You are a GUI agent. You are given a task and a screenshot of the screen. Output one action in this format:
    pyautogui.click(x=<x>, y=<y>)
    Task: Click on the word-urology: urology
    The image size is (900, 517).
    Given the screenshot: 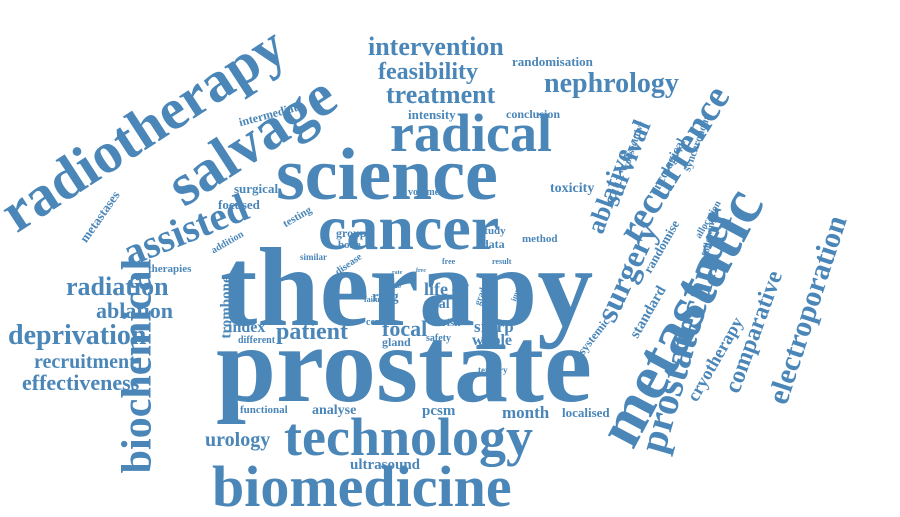 What is the action you would take?
    pyautogui.click(x=238, y=440)
    